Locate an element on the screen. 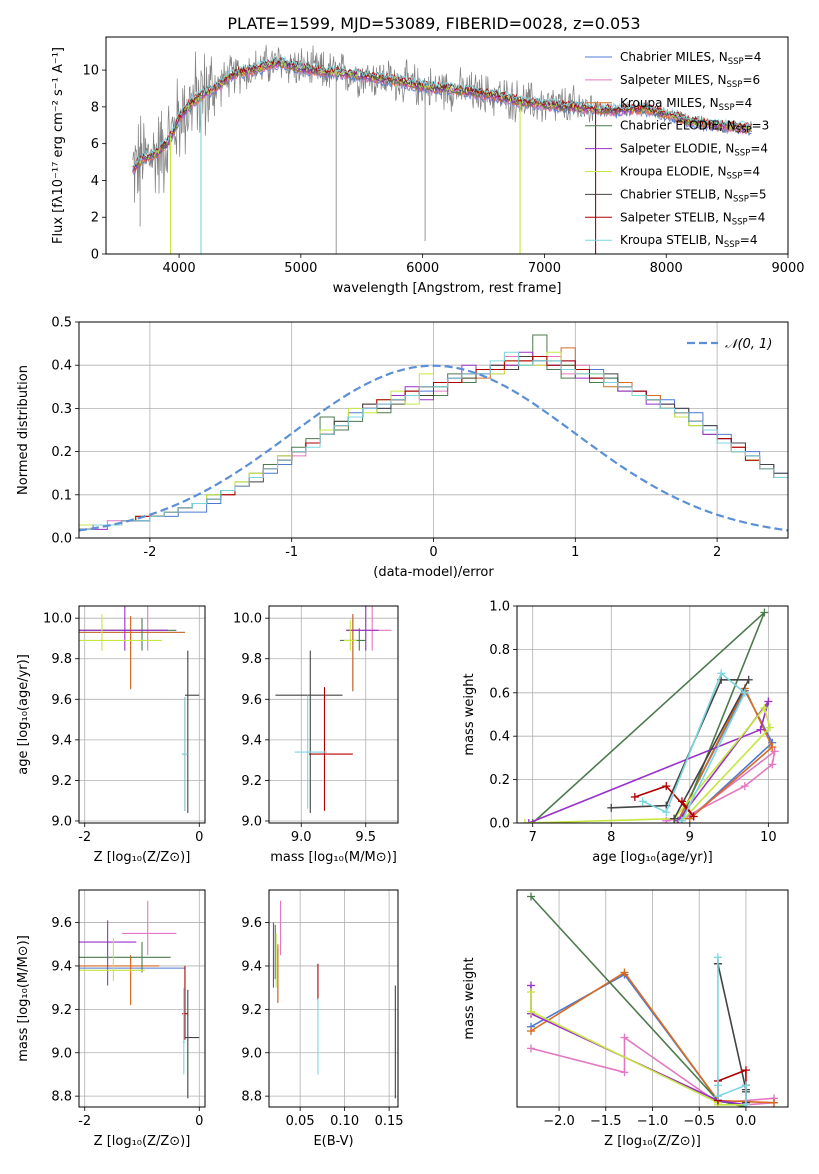 Image resolution: width=819 pixels, height=1174 pixels. residuals-ytick-label: 0.2 is located at coordinates (61, 452).